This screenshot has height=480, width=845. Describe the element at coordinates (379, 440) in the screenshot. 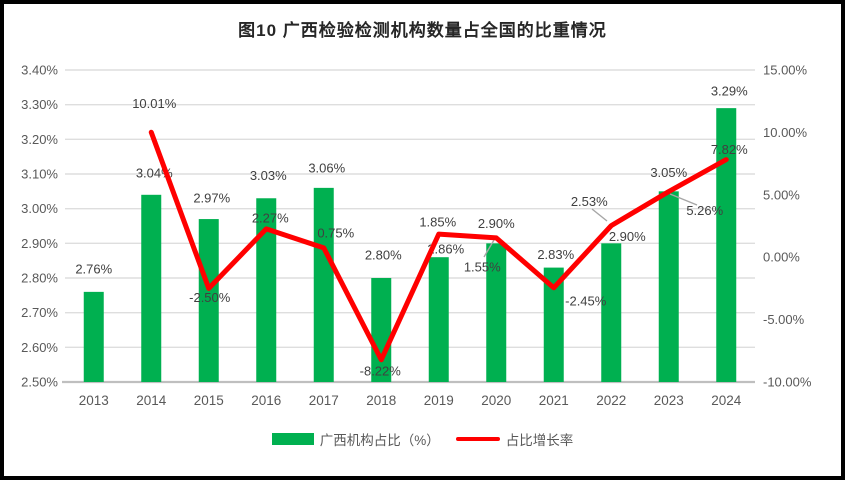

I see `legend-bar-label: 广西机构占比（%）` at that location.